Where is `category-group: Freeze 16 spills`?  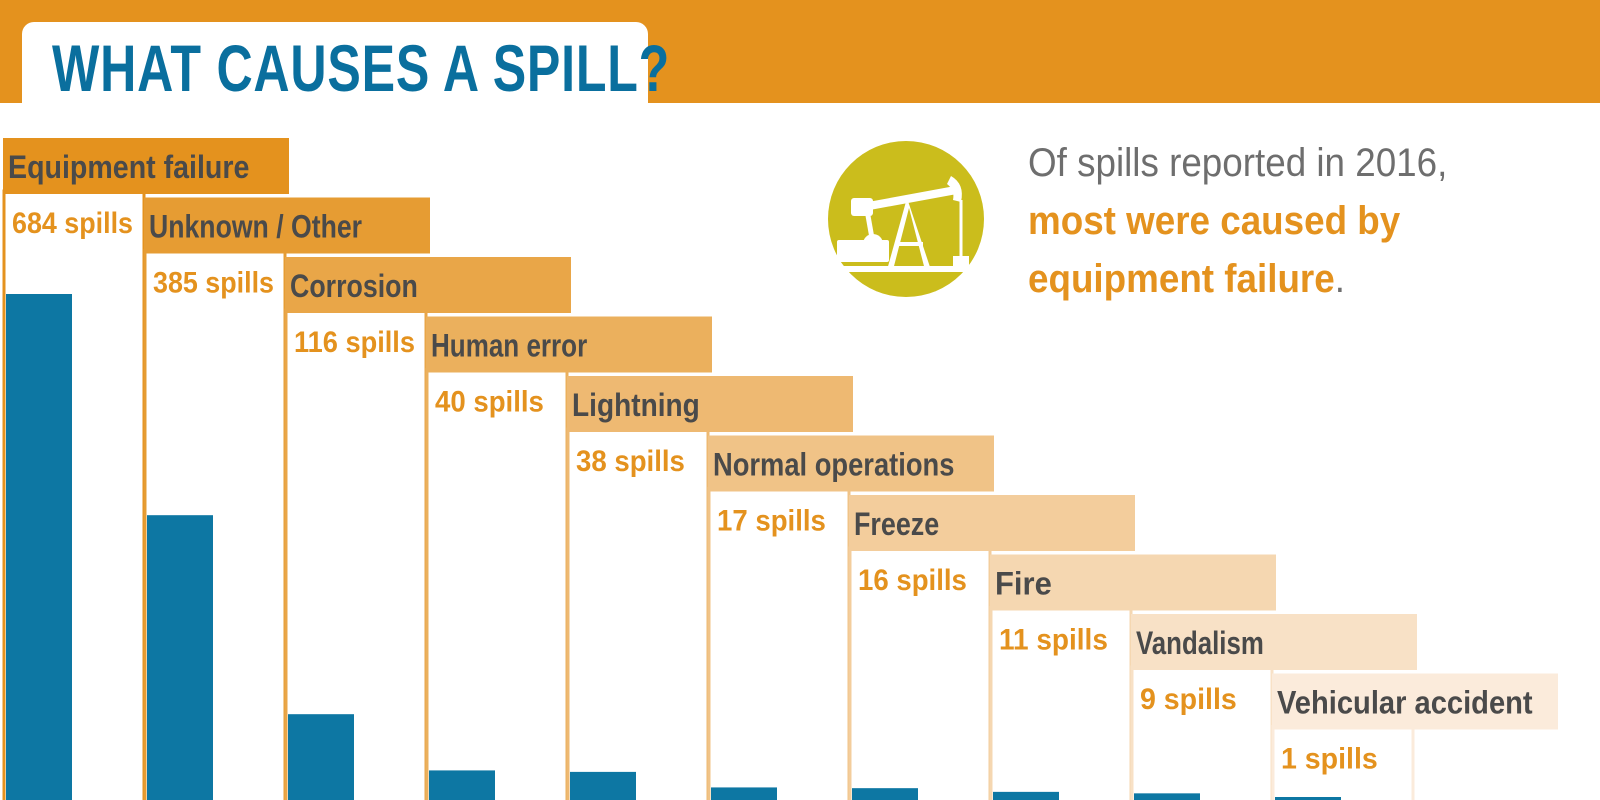
category-group: Freeze 16 spills is located at coordinates (991, 647).